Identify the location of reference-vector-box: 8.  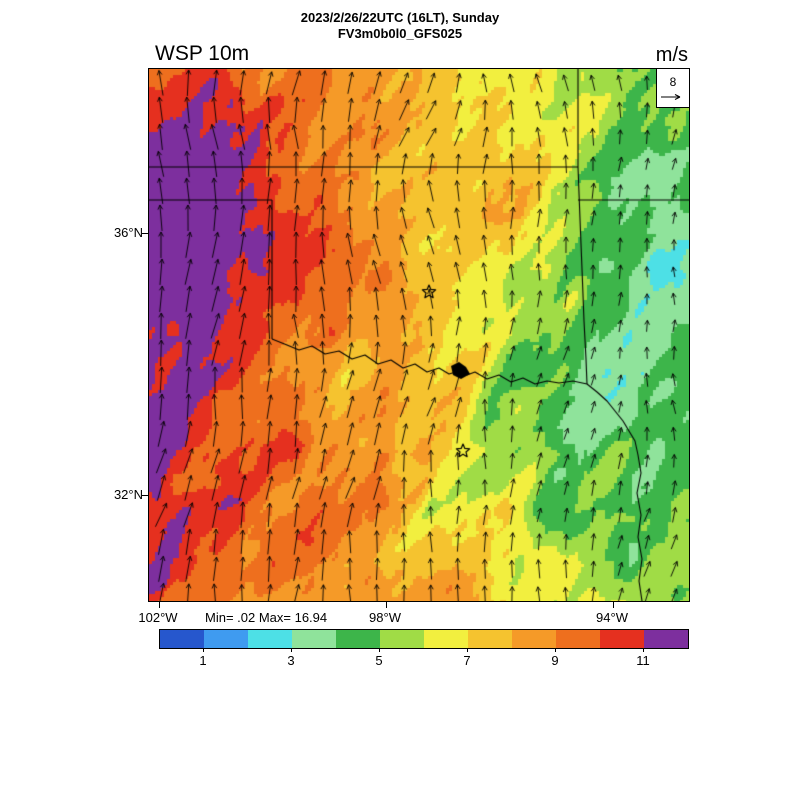
(672, 88).